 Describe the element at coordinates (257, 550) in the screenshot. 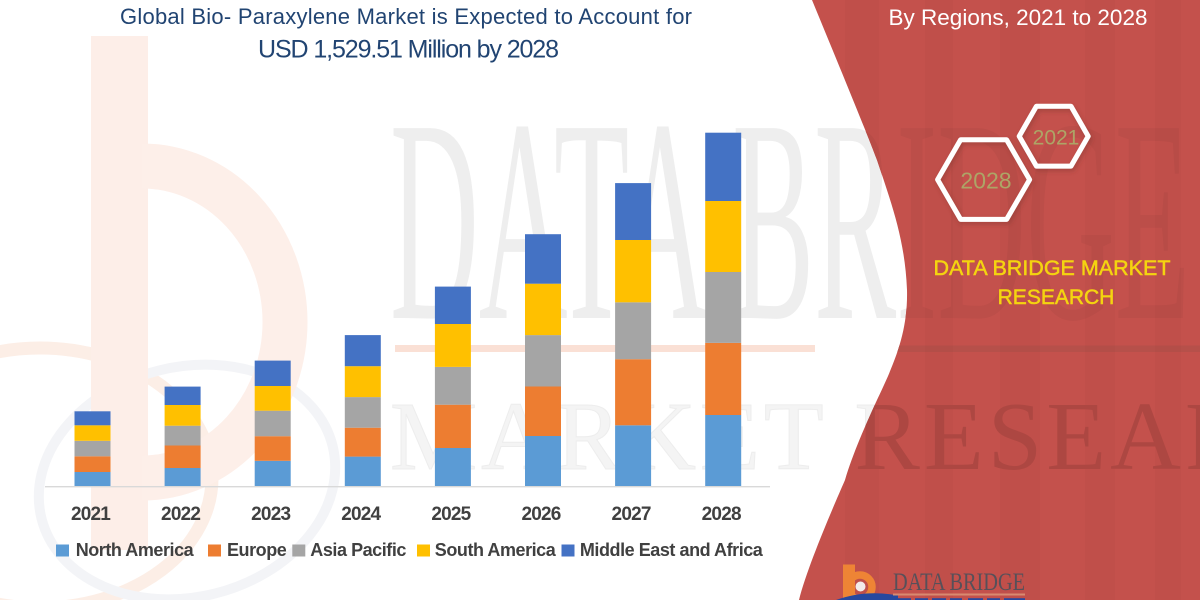

I see `svg-text: Europe` at that location.